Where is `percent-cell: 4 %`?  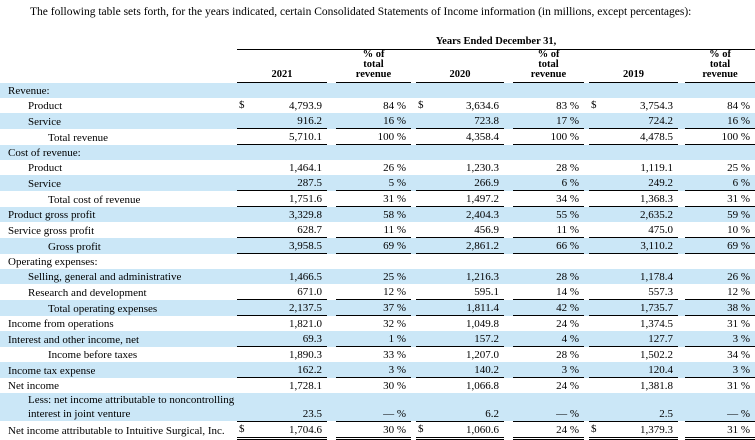
percent-cell: 4 % is located at coordinates (548, 339).